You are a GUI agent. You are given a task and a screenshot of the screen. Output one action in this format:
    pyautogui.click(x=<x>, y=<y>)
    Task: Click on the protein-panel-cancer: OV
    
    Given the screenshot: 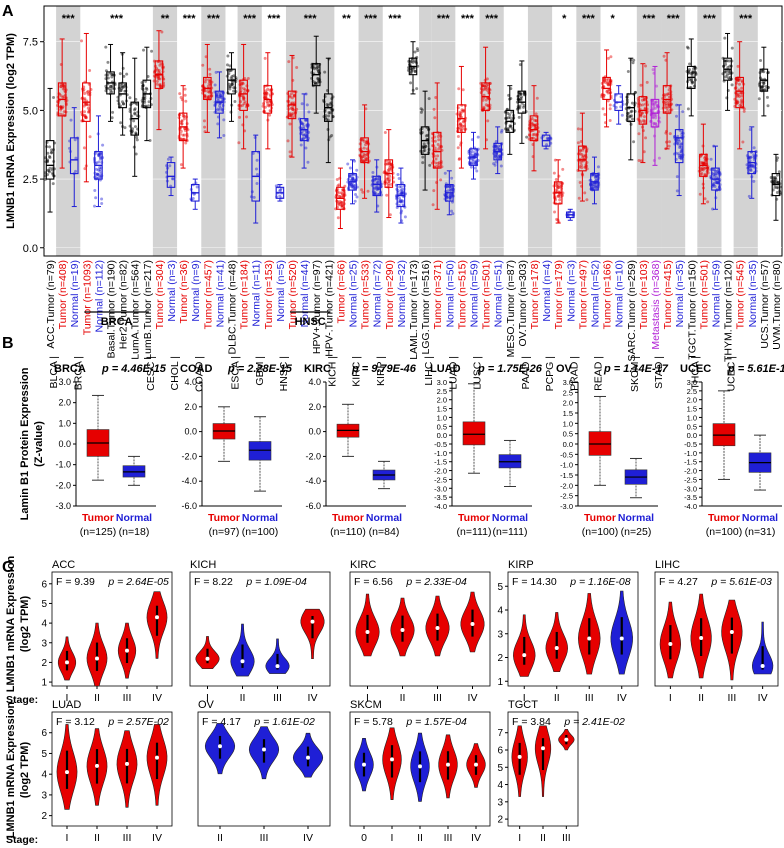 What is the action you would take?
    pyautogui.click(x=564, y=369)
    